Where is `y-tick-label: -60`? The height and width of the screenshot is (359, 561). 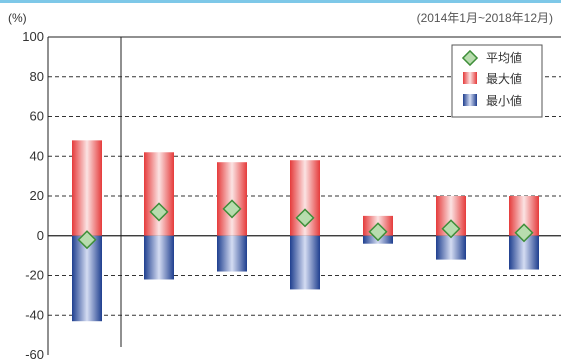
y-tick-label: -60 is located at coordinates (34, 353).